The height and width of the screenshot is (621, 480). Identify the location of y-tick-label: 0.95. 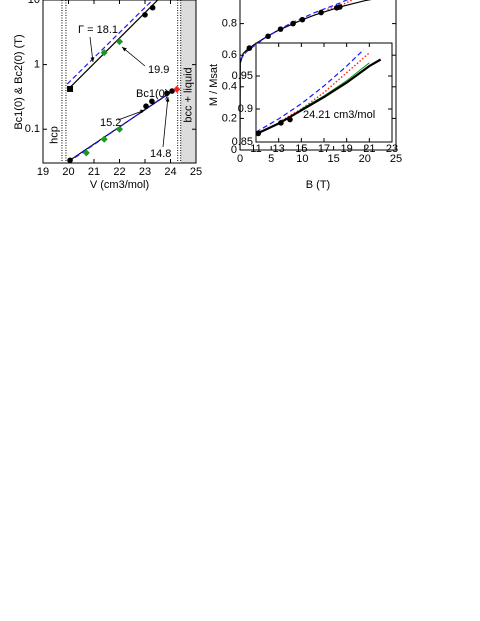
(242, 76).